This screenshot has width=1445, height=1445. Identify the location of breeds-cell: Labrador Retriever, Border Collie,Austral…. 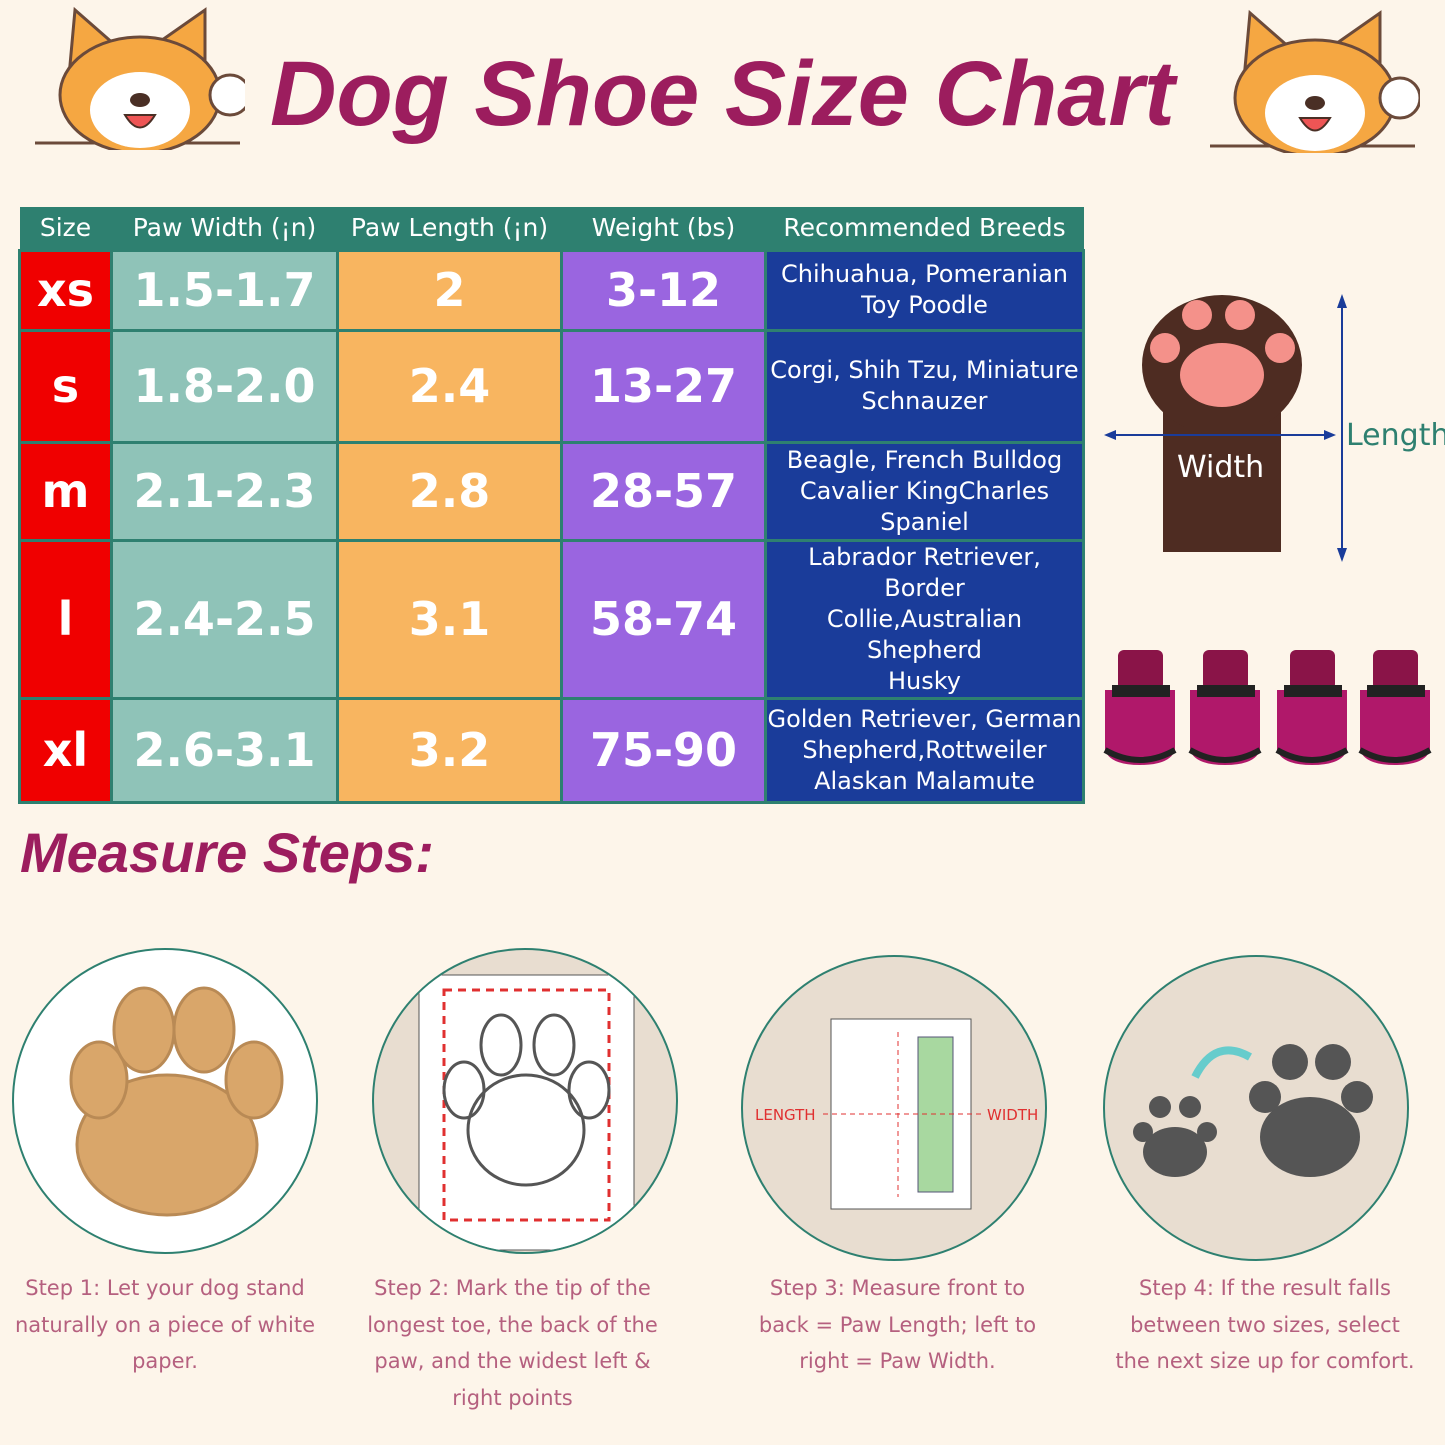
(924, 619).